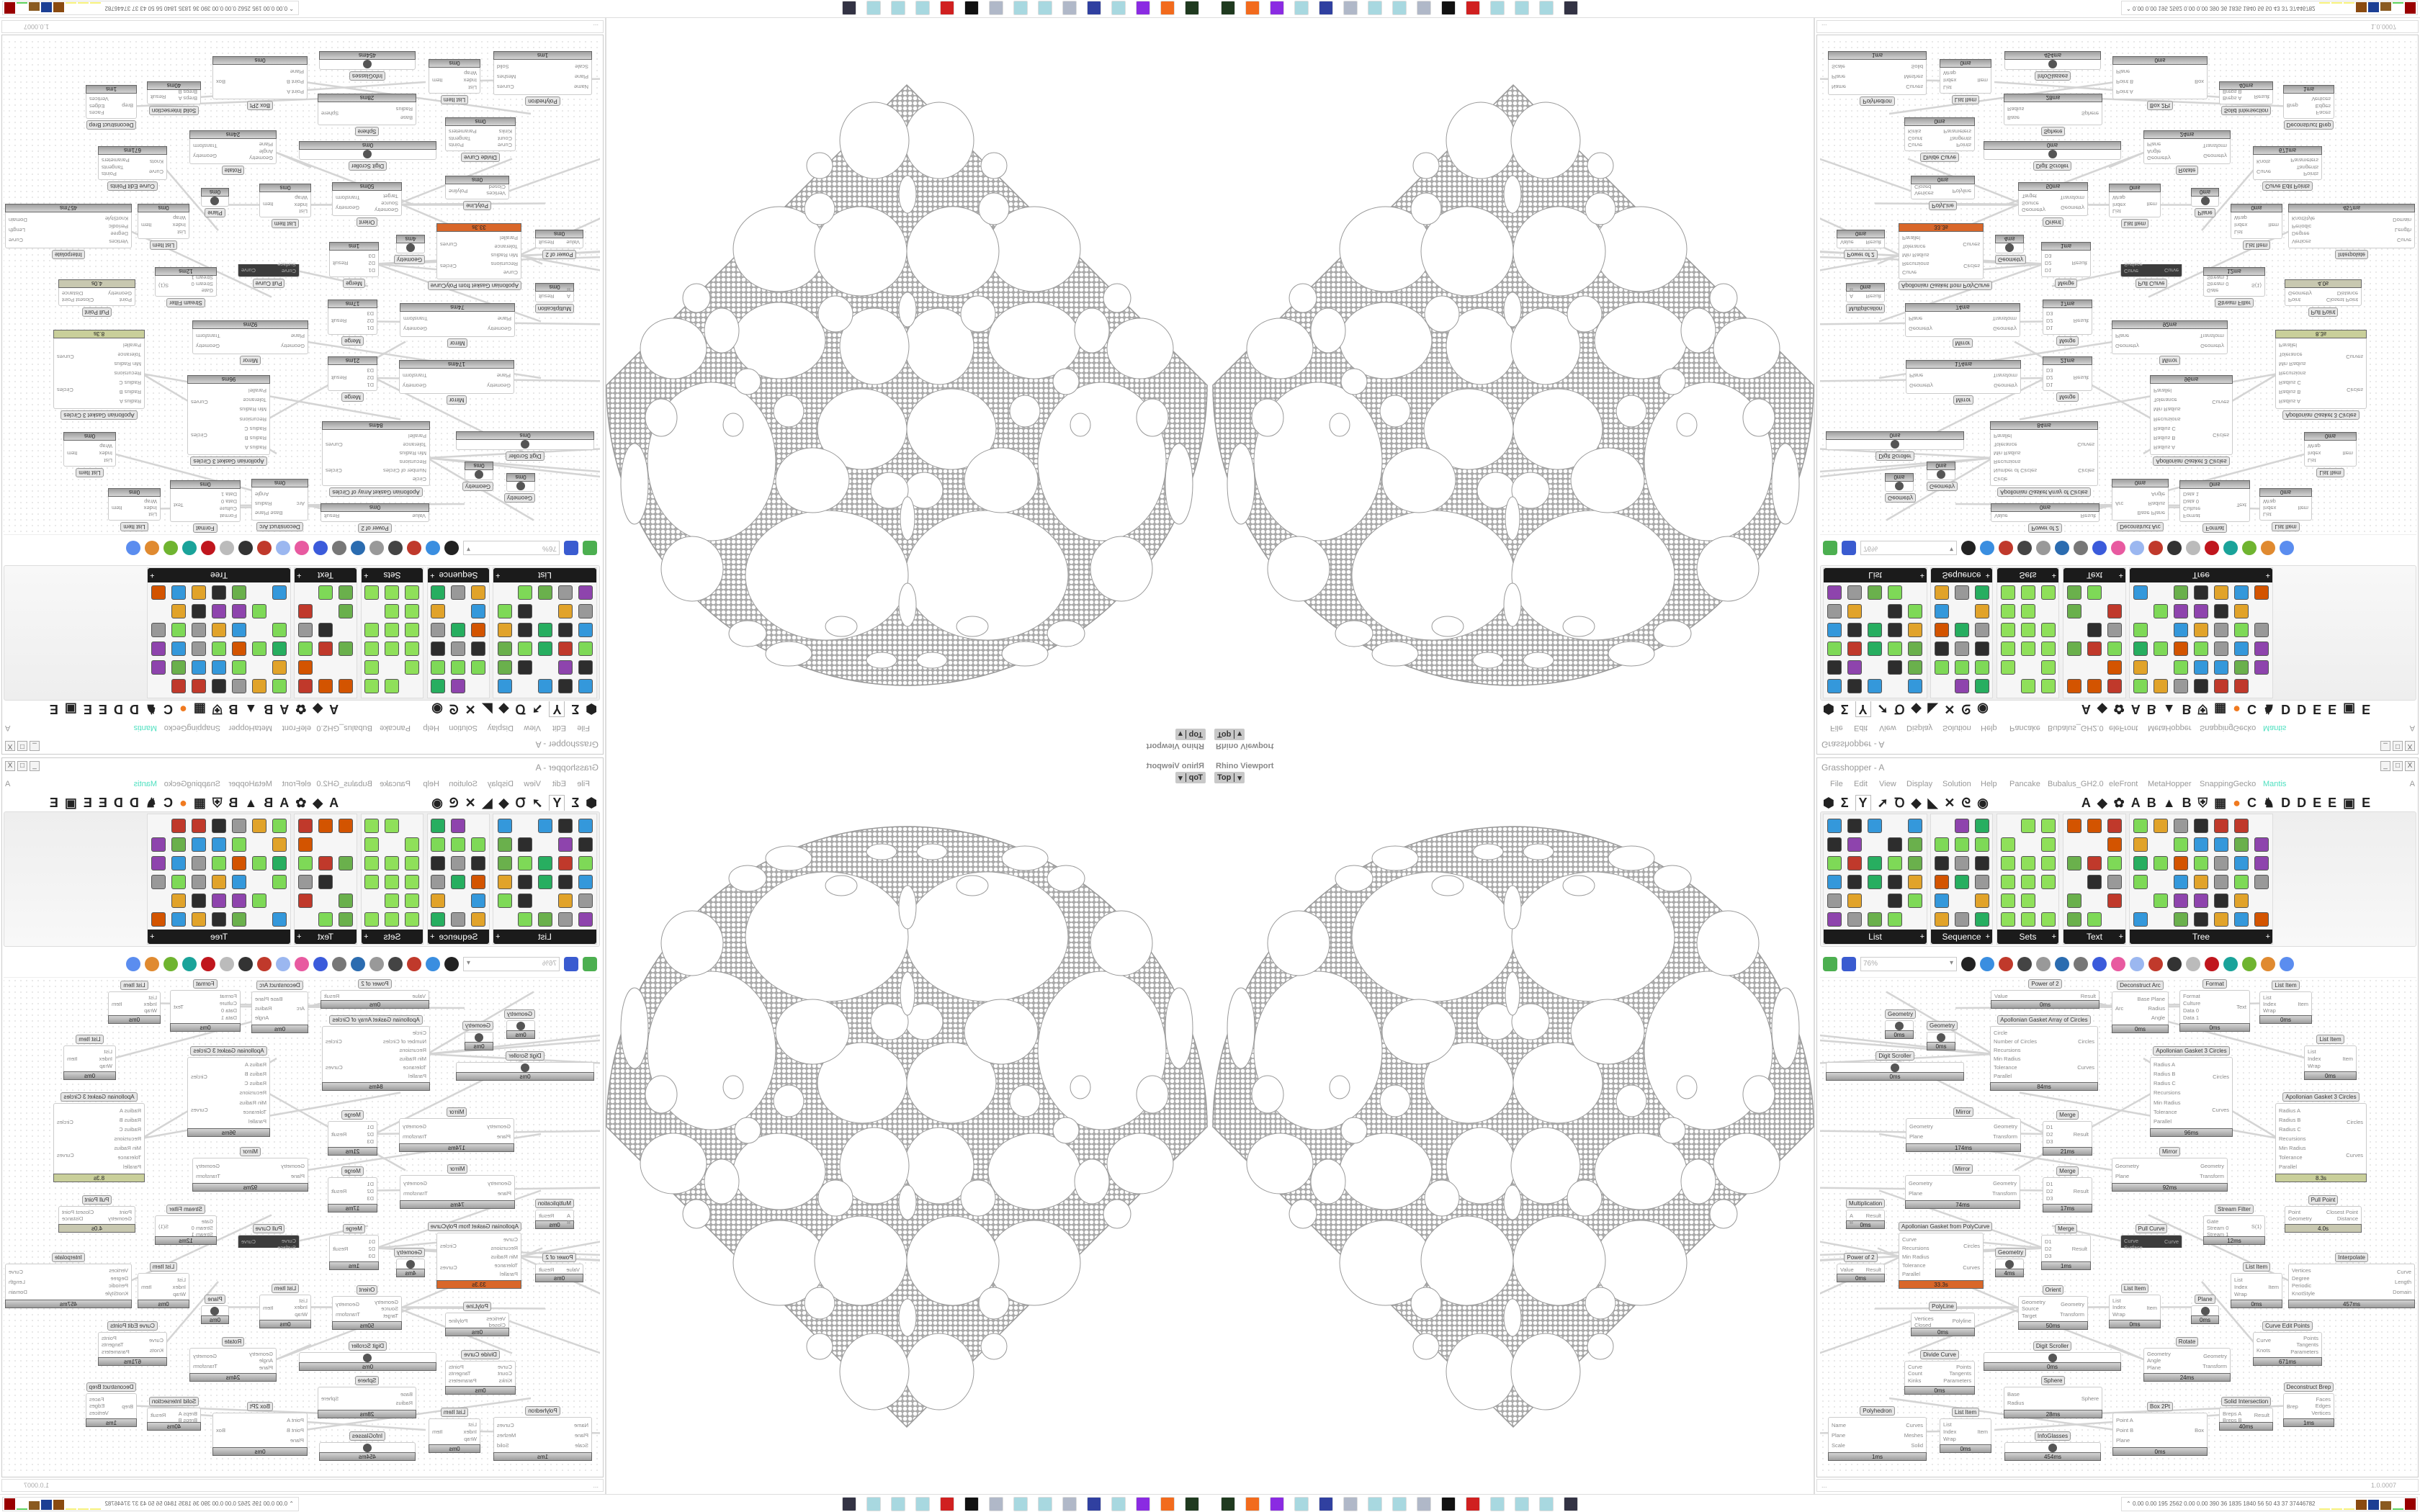 This screenshot has width=2420, height=1512. I want to click on output-port: Length, so click(2403, 230).